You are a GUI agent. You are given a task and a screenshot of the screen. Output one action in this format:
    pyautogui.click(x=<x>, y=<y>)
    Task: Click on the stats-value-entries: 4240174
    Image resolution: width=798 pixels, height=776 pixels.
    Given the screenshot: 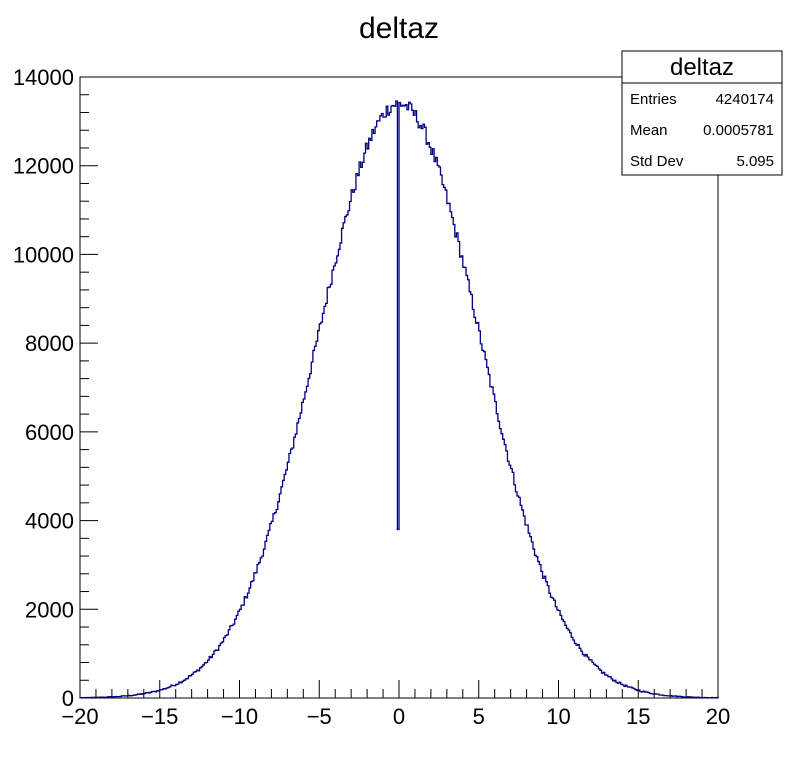 What is the action you would take?
    pyautogui.click(x=745, y=99)
    